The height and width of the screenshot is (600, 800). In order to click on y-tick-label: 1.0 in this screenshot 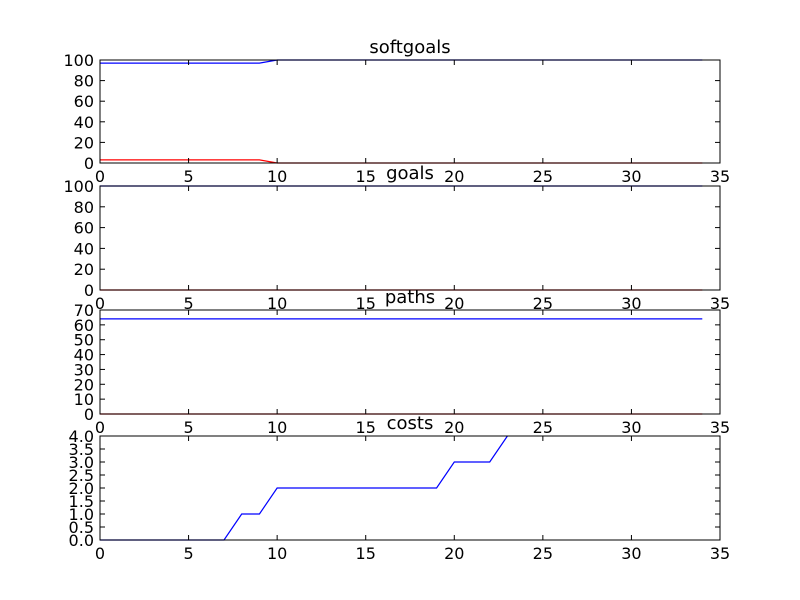, I will do `click(81, 514)`.